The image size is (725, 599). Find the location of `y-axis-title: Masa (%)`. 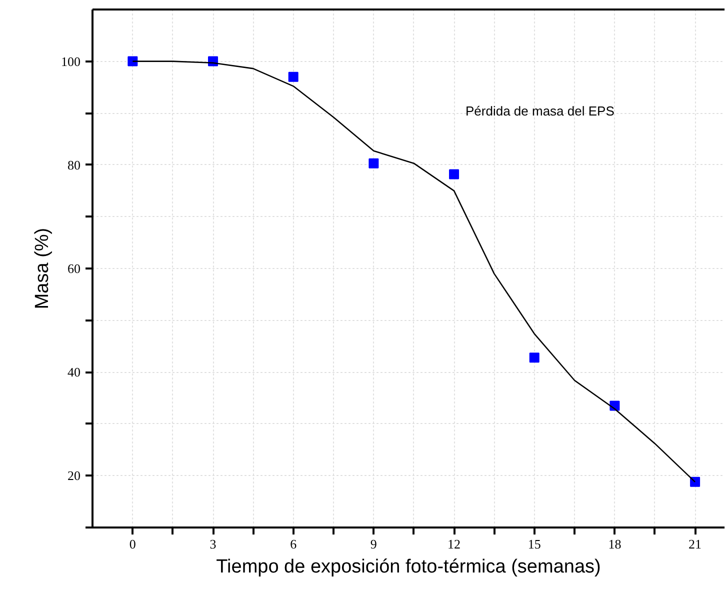

y-axis-title: Masa (%) is located at coordinates (42, 269).